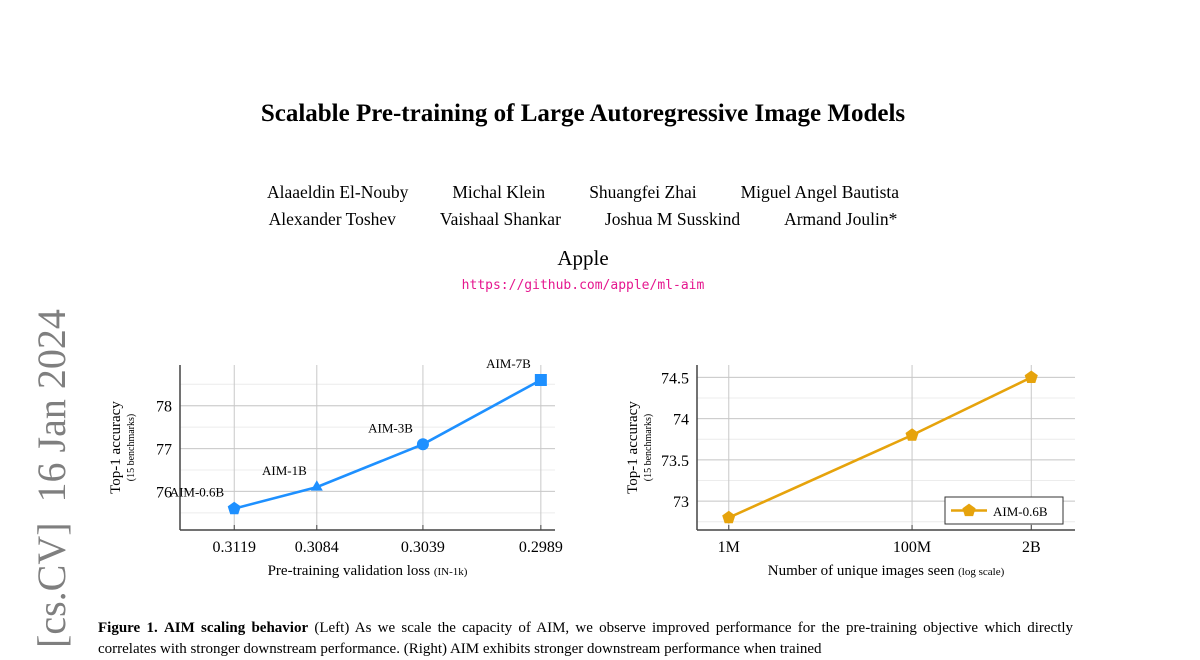 This screenshot has width=1200, height=660. What do you see at coordinates (541, 547) in the screenshot?
I see `x-tick-label: 0.2989` at bounding box center [541, 547].